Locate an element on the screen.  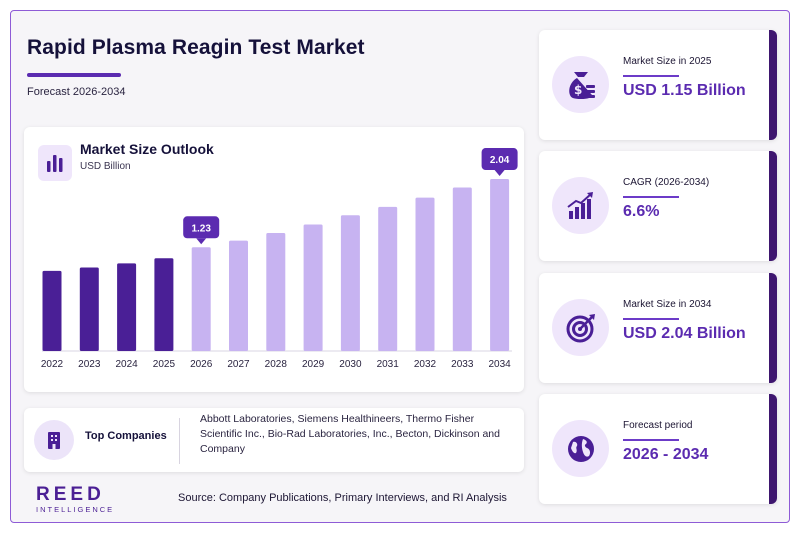
x-tick-label-2029: 2029 is located at coordinates (313, 364).